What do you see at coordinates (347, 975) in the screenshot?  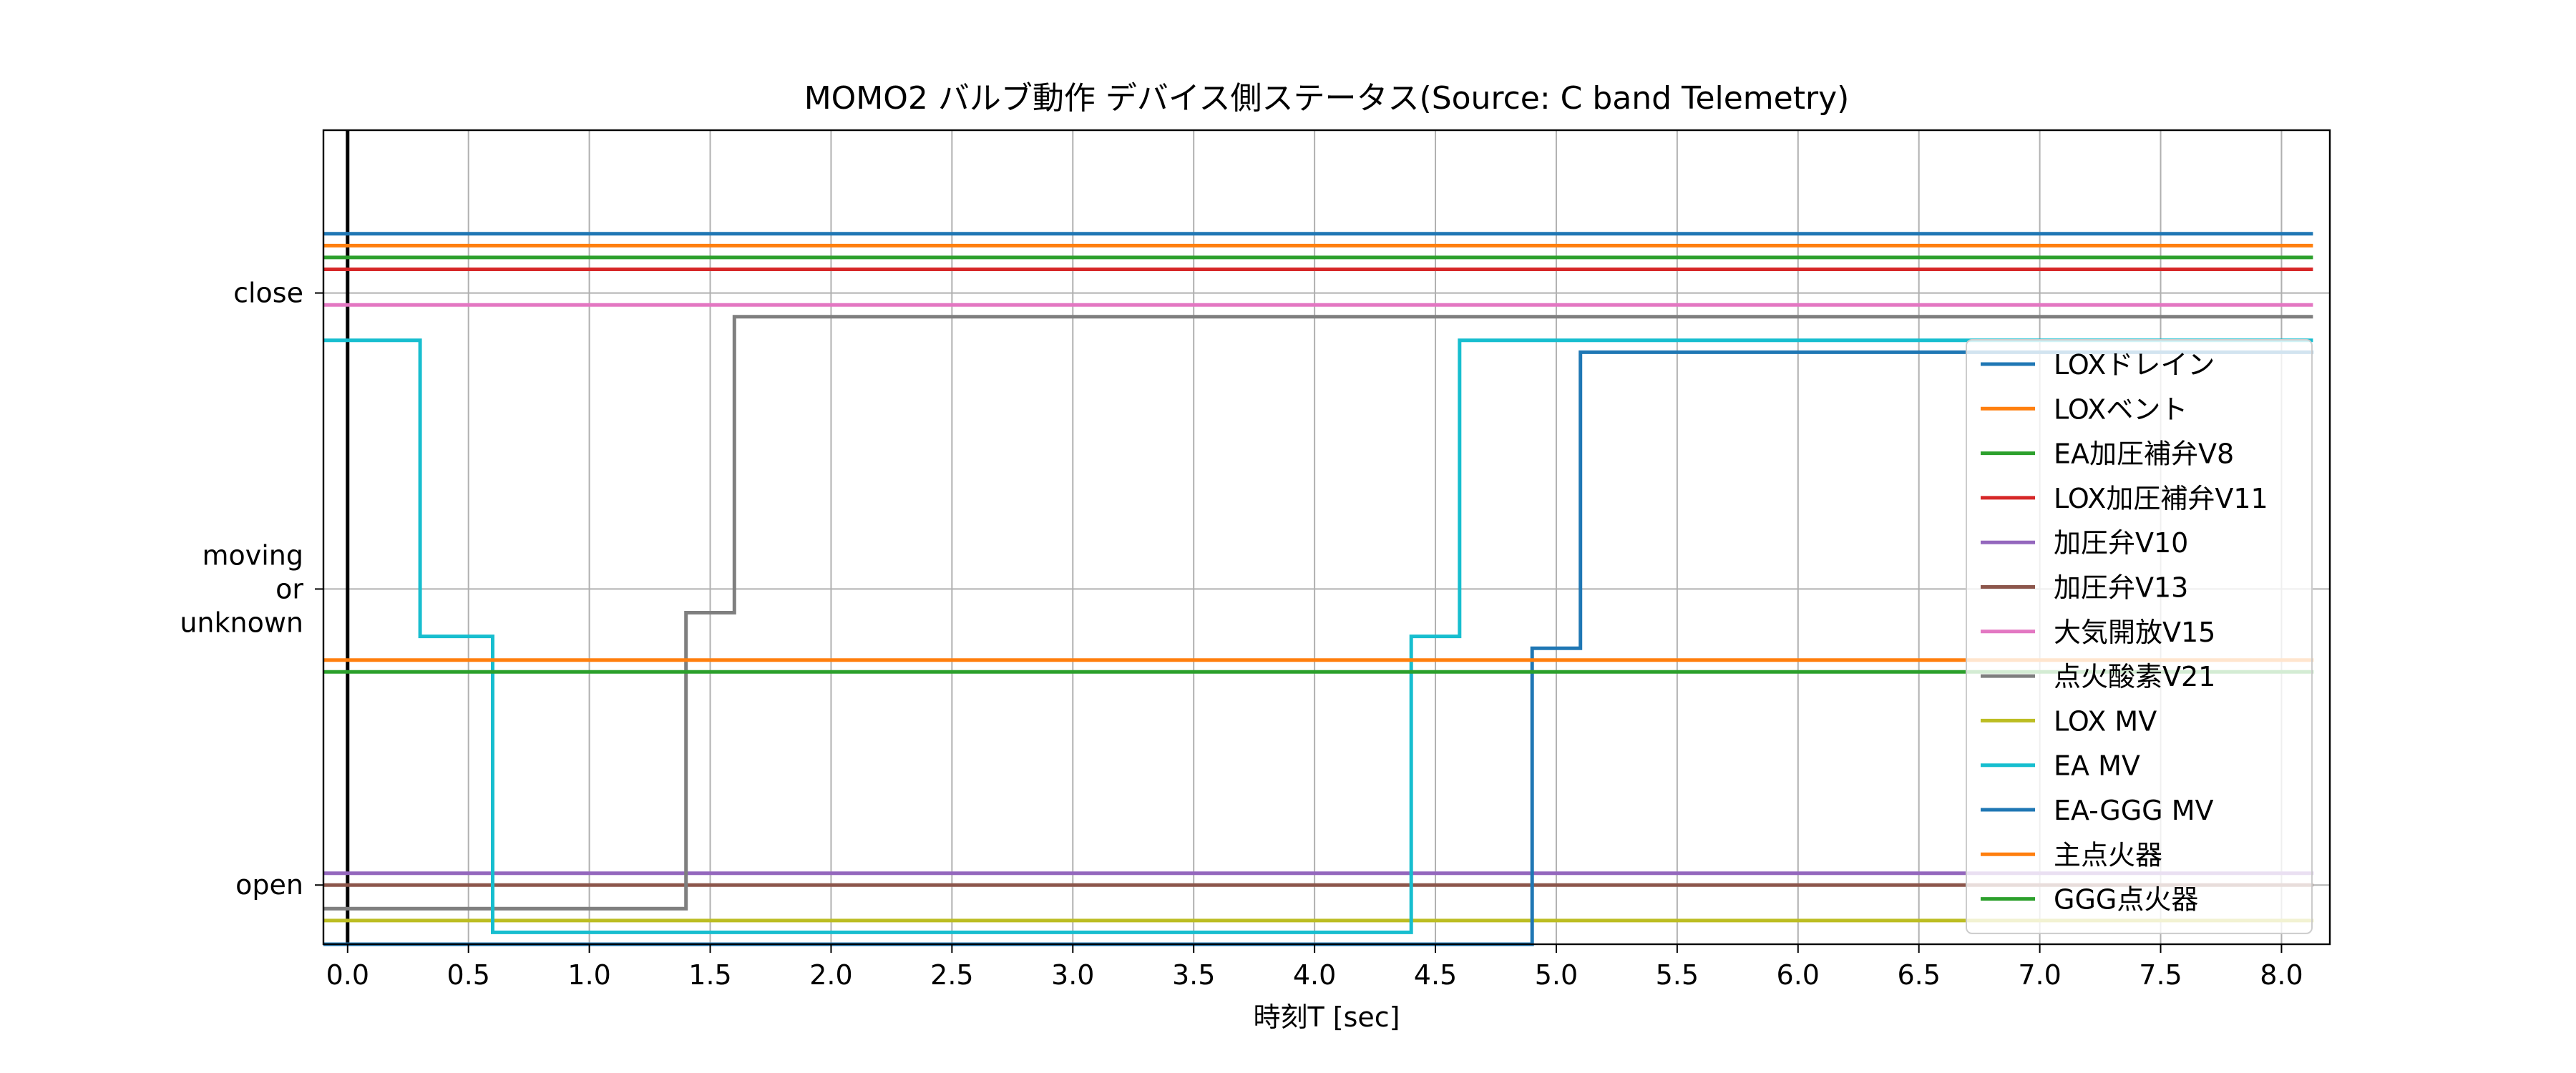 I see `x-tick-label: 0.0` at bounding box center [347, 975].